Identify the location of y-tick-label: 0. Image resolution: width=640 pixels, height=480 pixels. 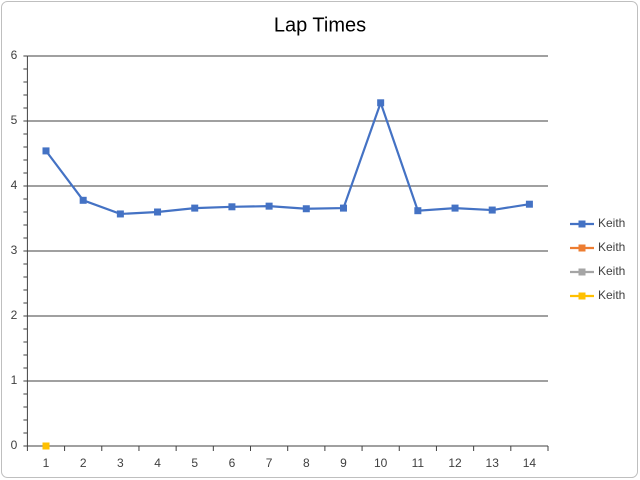
(14, 445).